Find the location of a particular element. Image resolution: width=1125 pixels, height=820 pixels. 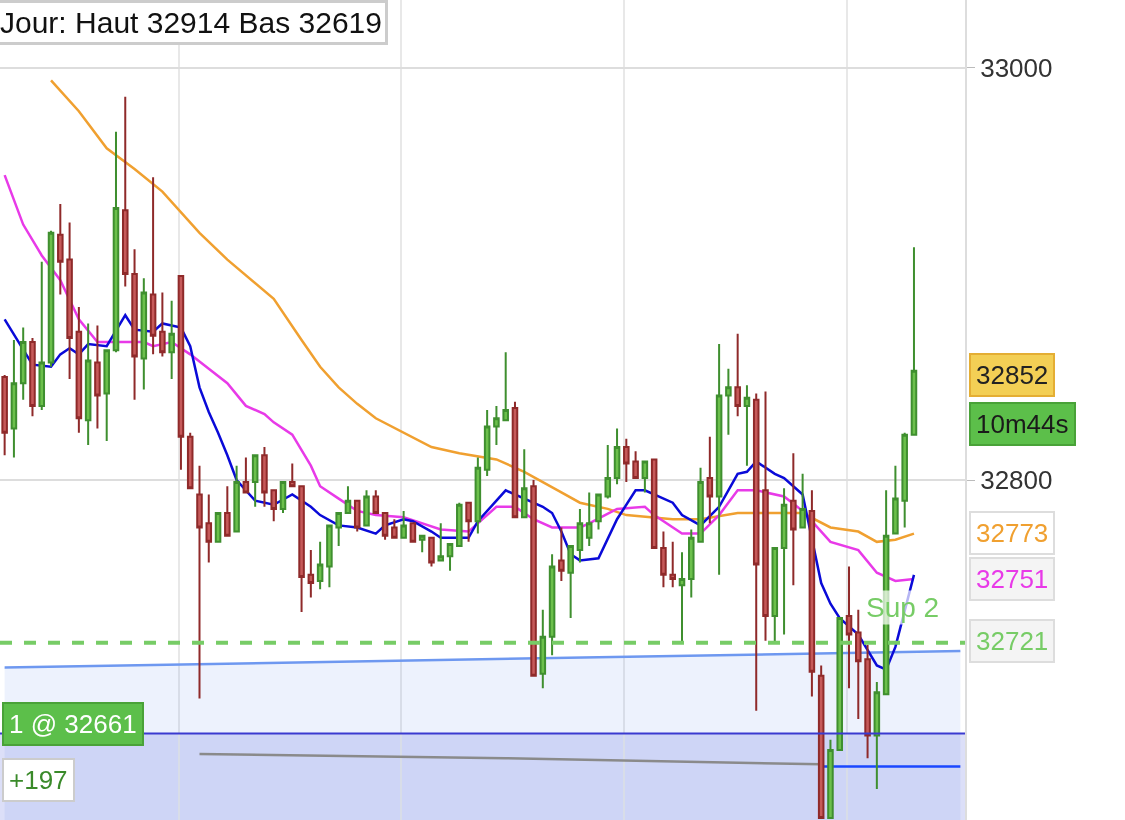

text: 32721 is located at coordinates (1012, 641).